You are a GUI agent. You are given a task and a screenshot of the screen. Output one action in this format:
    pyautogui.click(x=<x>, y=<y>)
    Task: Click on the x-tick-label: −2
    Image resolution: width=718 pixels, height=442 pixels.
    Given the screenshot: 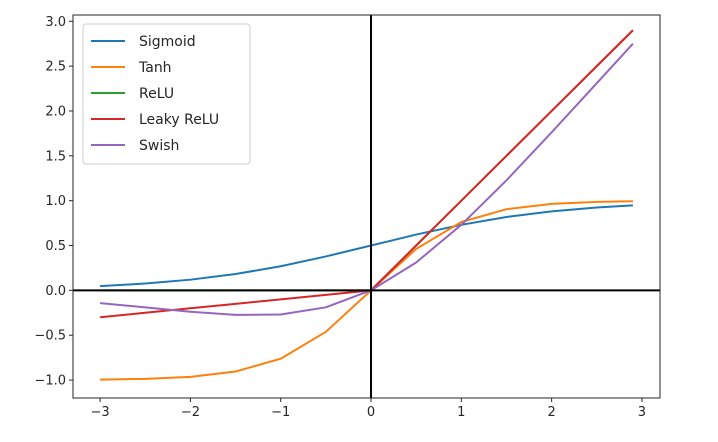 What is the action you would take?
    pyautogui.click(x=190, y=412)
    